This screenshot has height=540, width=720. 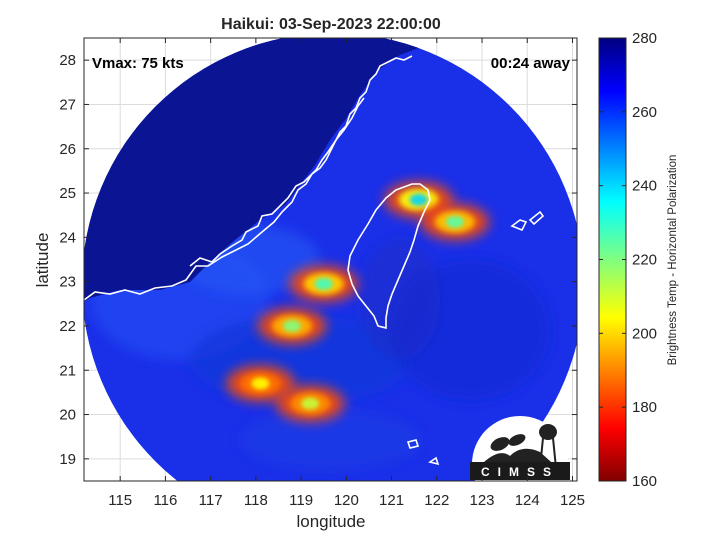 I want to click on cimss-logo: CIMSS, so click(x=520, y=464).